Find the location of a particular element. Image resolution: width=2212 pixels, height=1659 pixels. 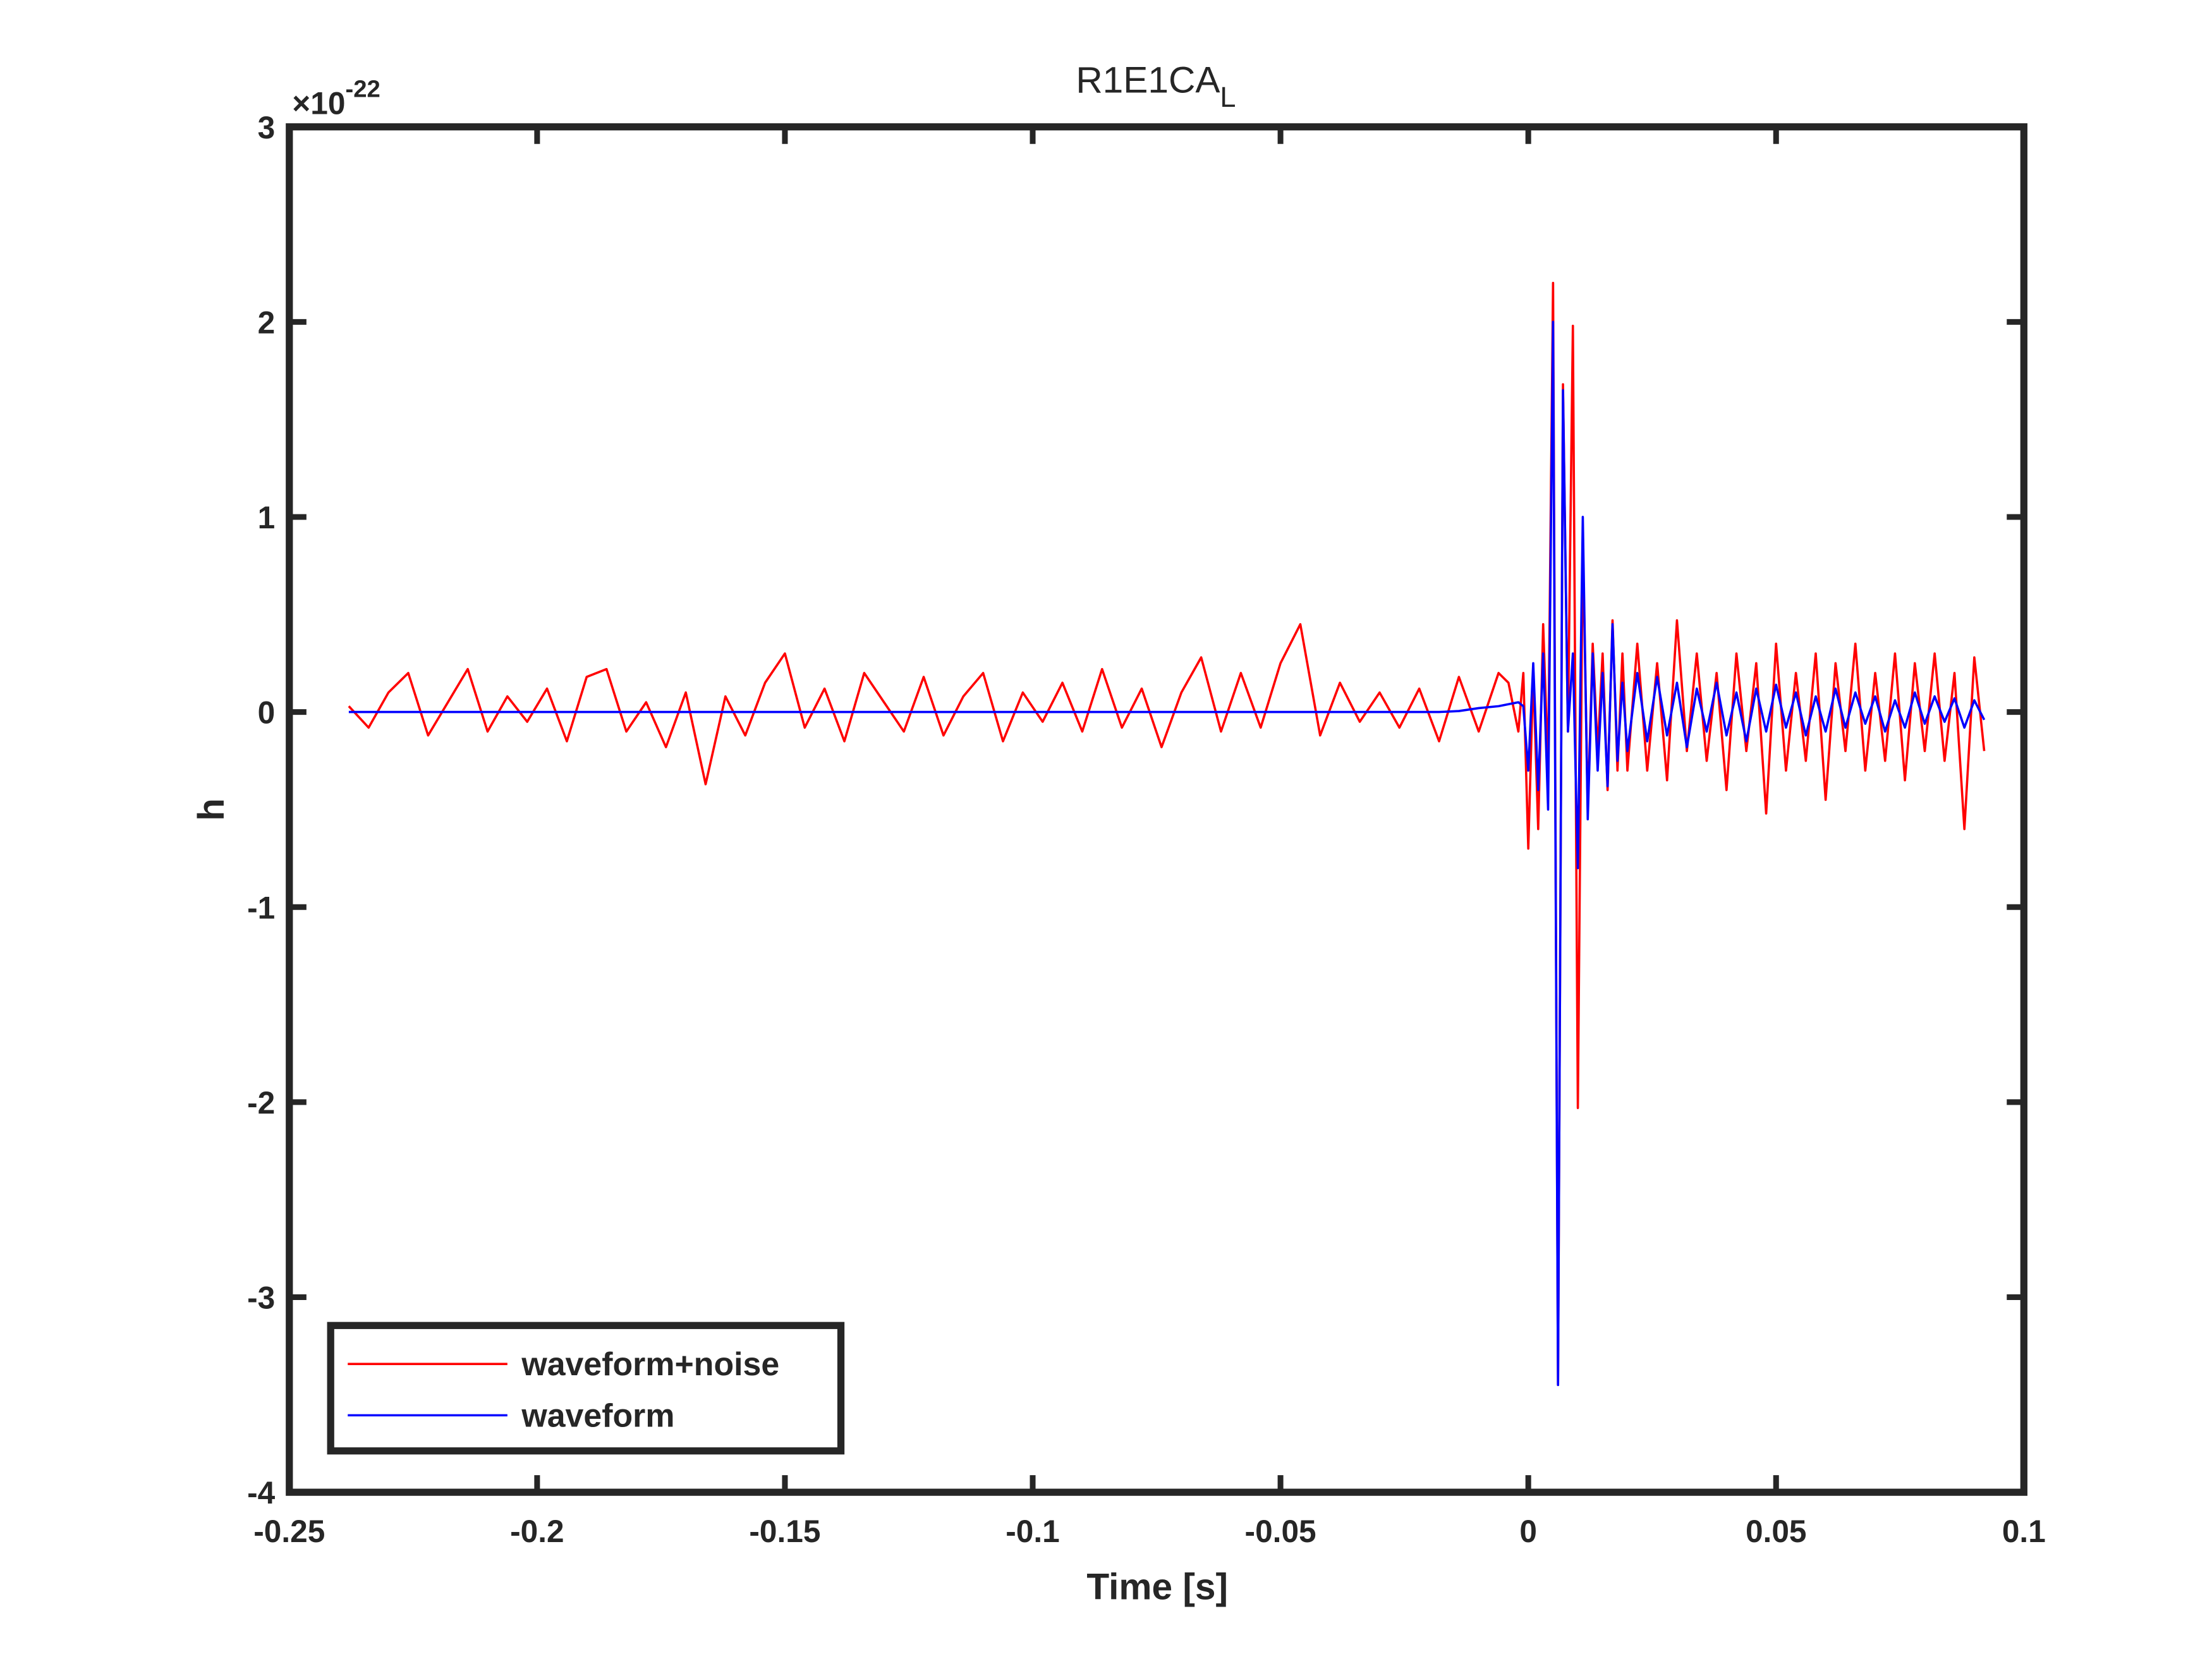

y-tick-label: 3 is located at coordinates (267, 127).